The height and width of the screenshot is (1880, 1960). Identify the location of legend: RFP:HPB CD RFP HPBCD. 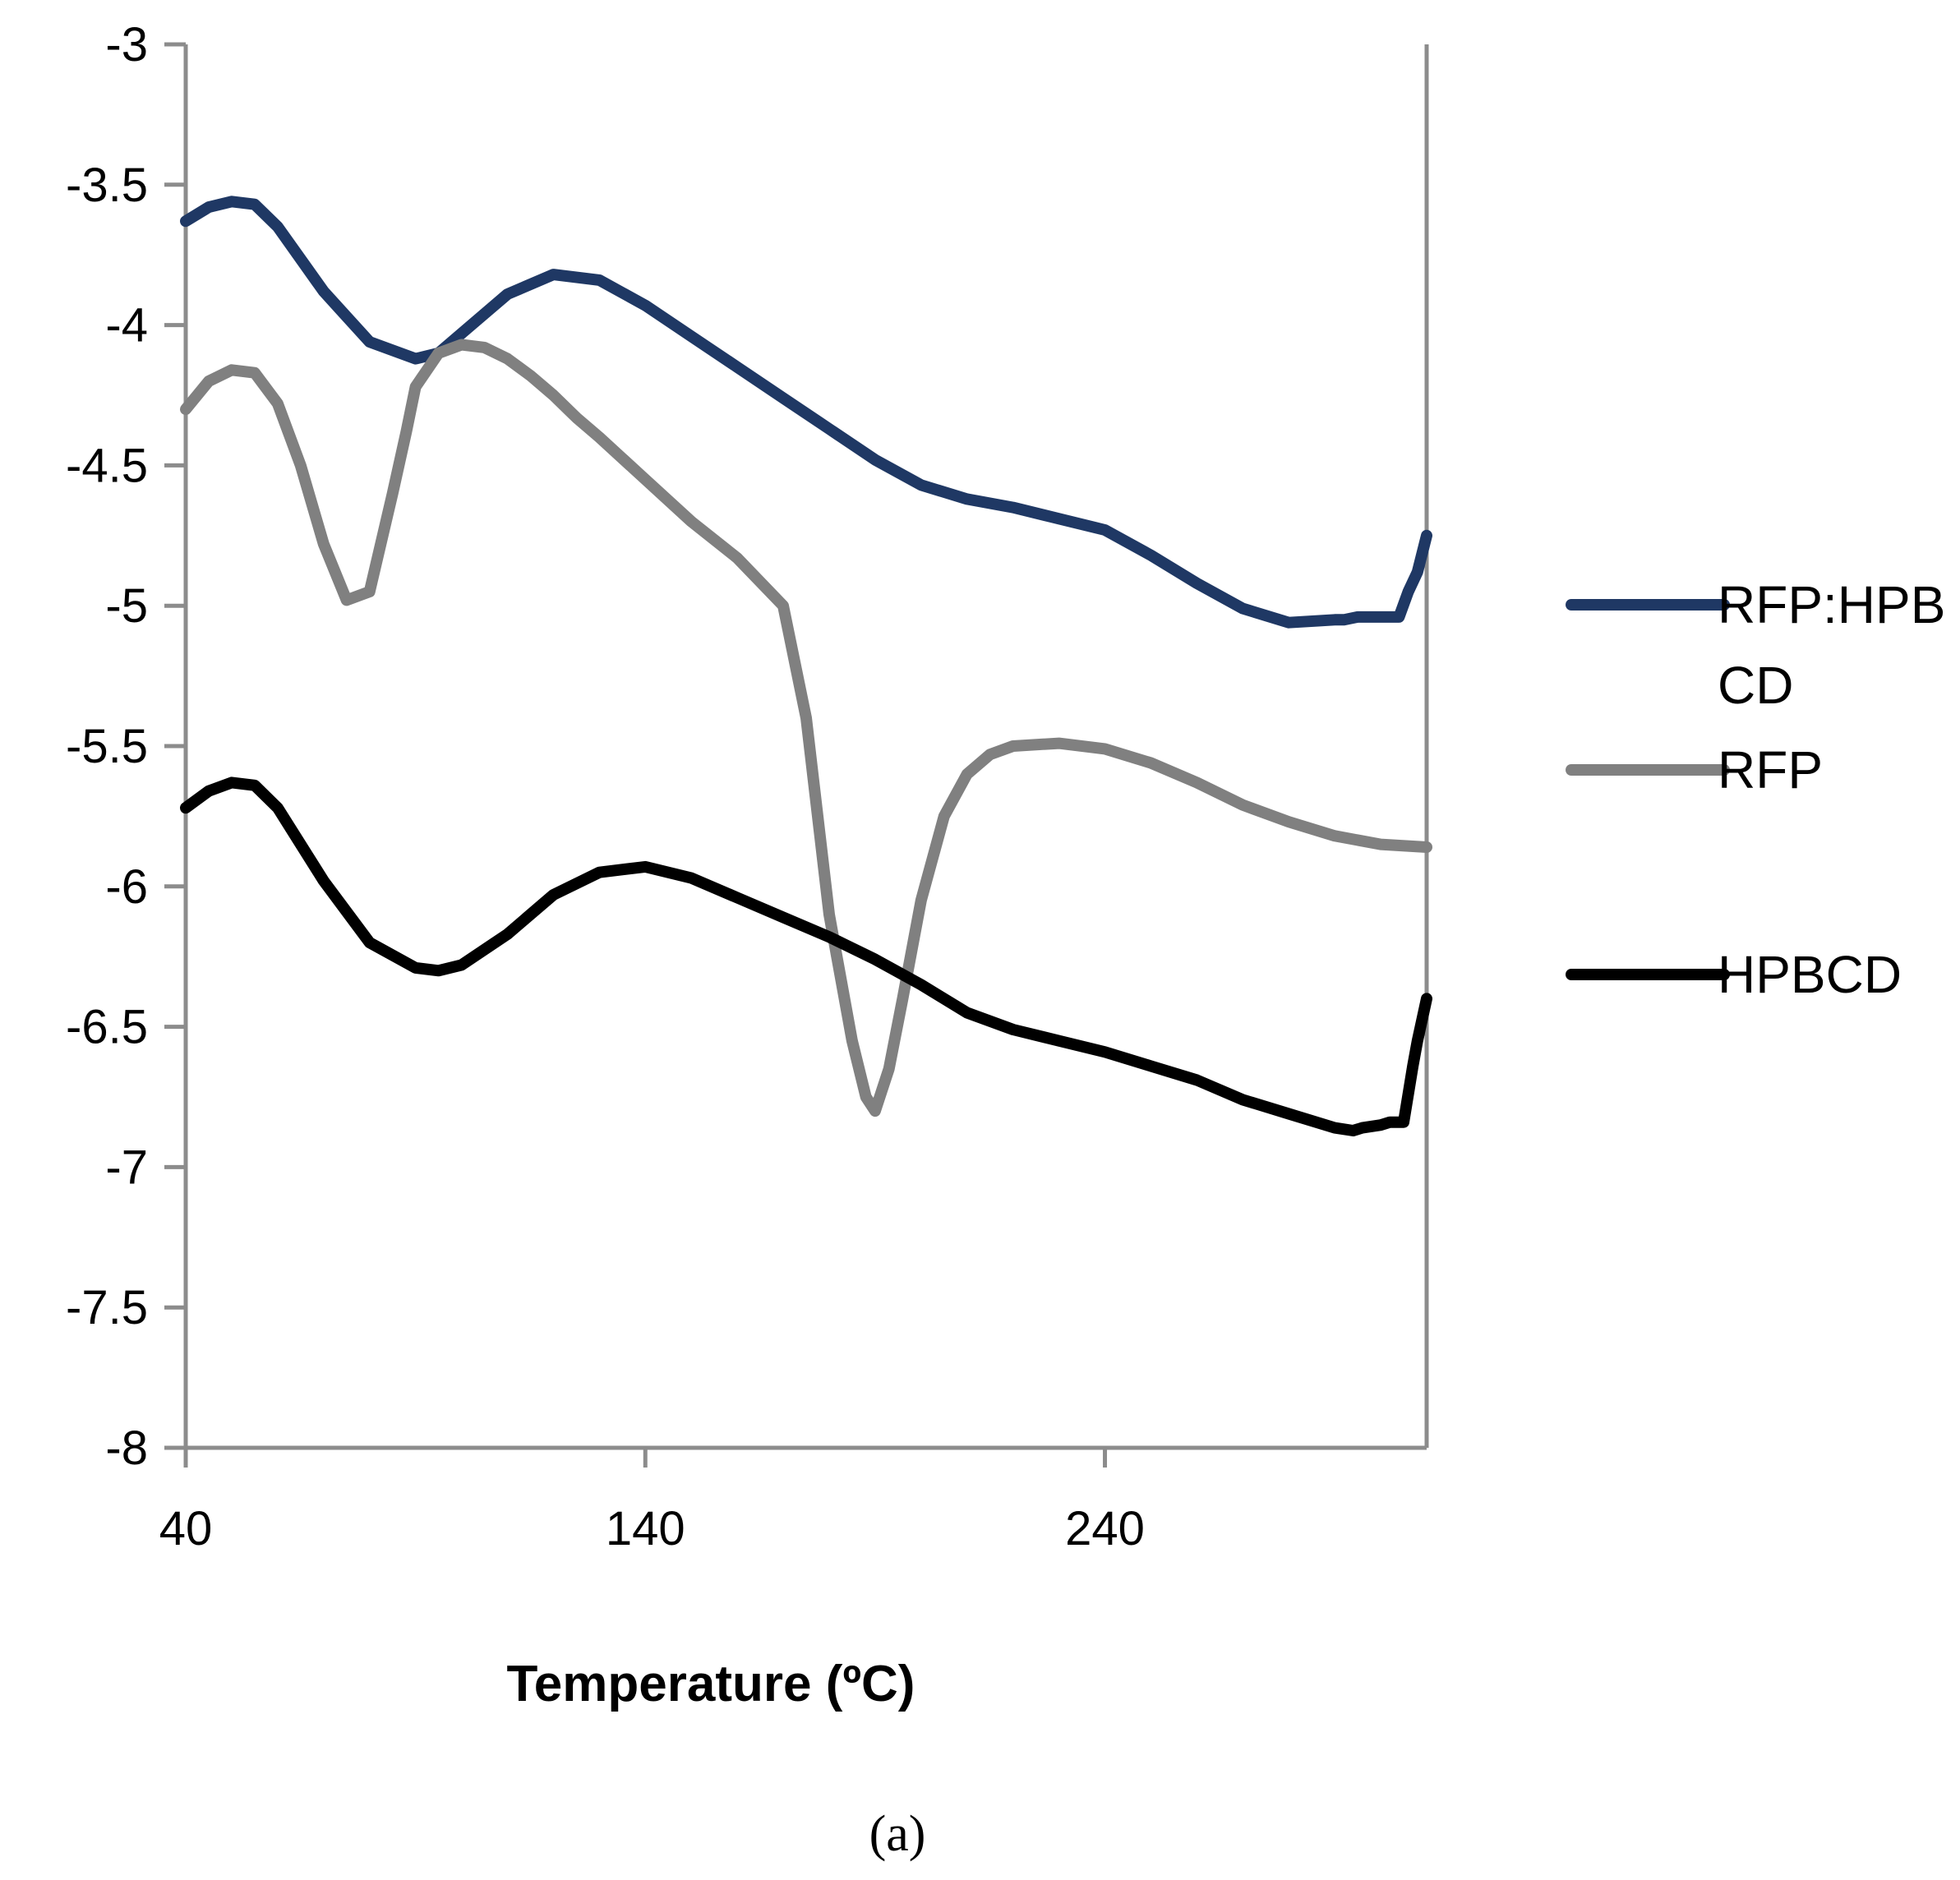
(1755, 789).